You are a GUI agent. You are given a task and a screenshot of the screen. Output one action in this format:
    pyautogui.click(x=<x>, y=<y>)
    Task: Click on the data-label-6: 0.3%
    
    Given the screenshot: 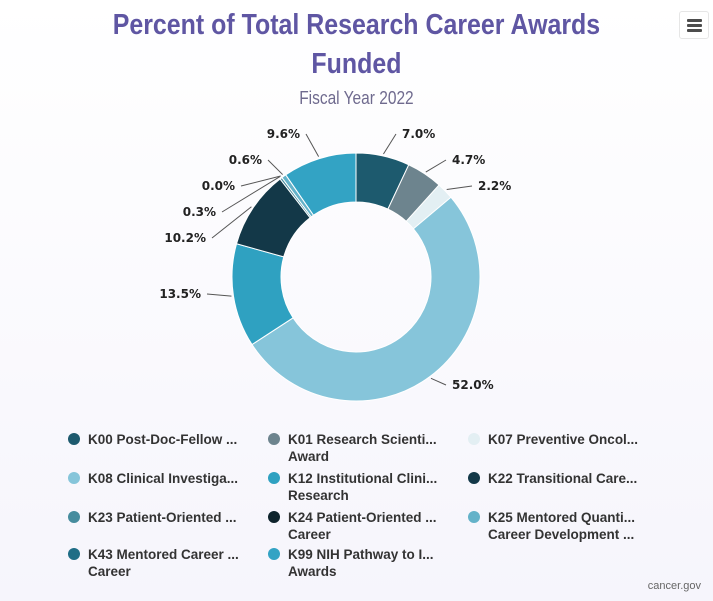 What is the action you would take?
    pyautogui.click(x=199, y=212)
    